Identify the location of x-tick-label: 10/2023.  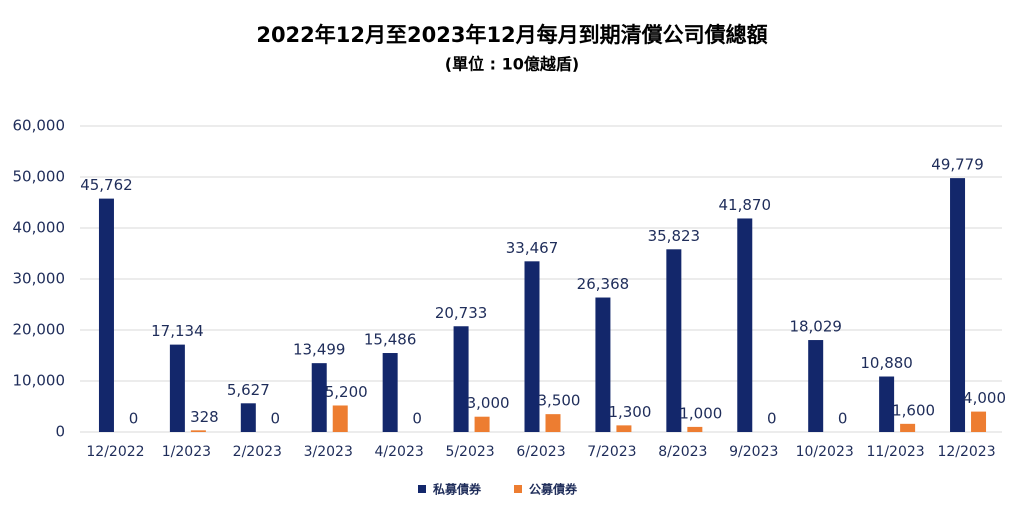
(825, 452).